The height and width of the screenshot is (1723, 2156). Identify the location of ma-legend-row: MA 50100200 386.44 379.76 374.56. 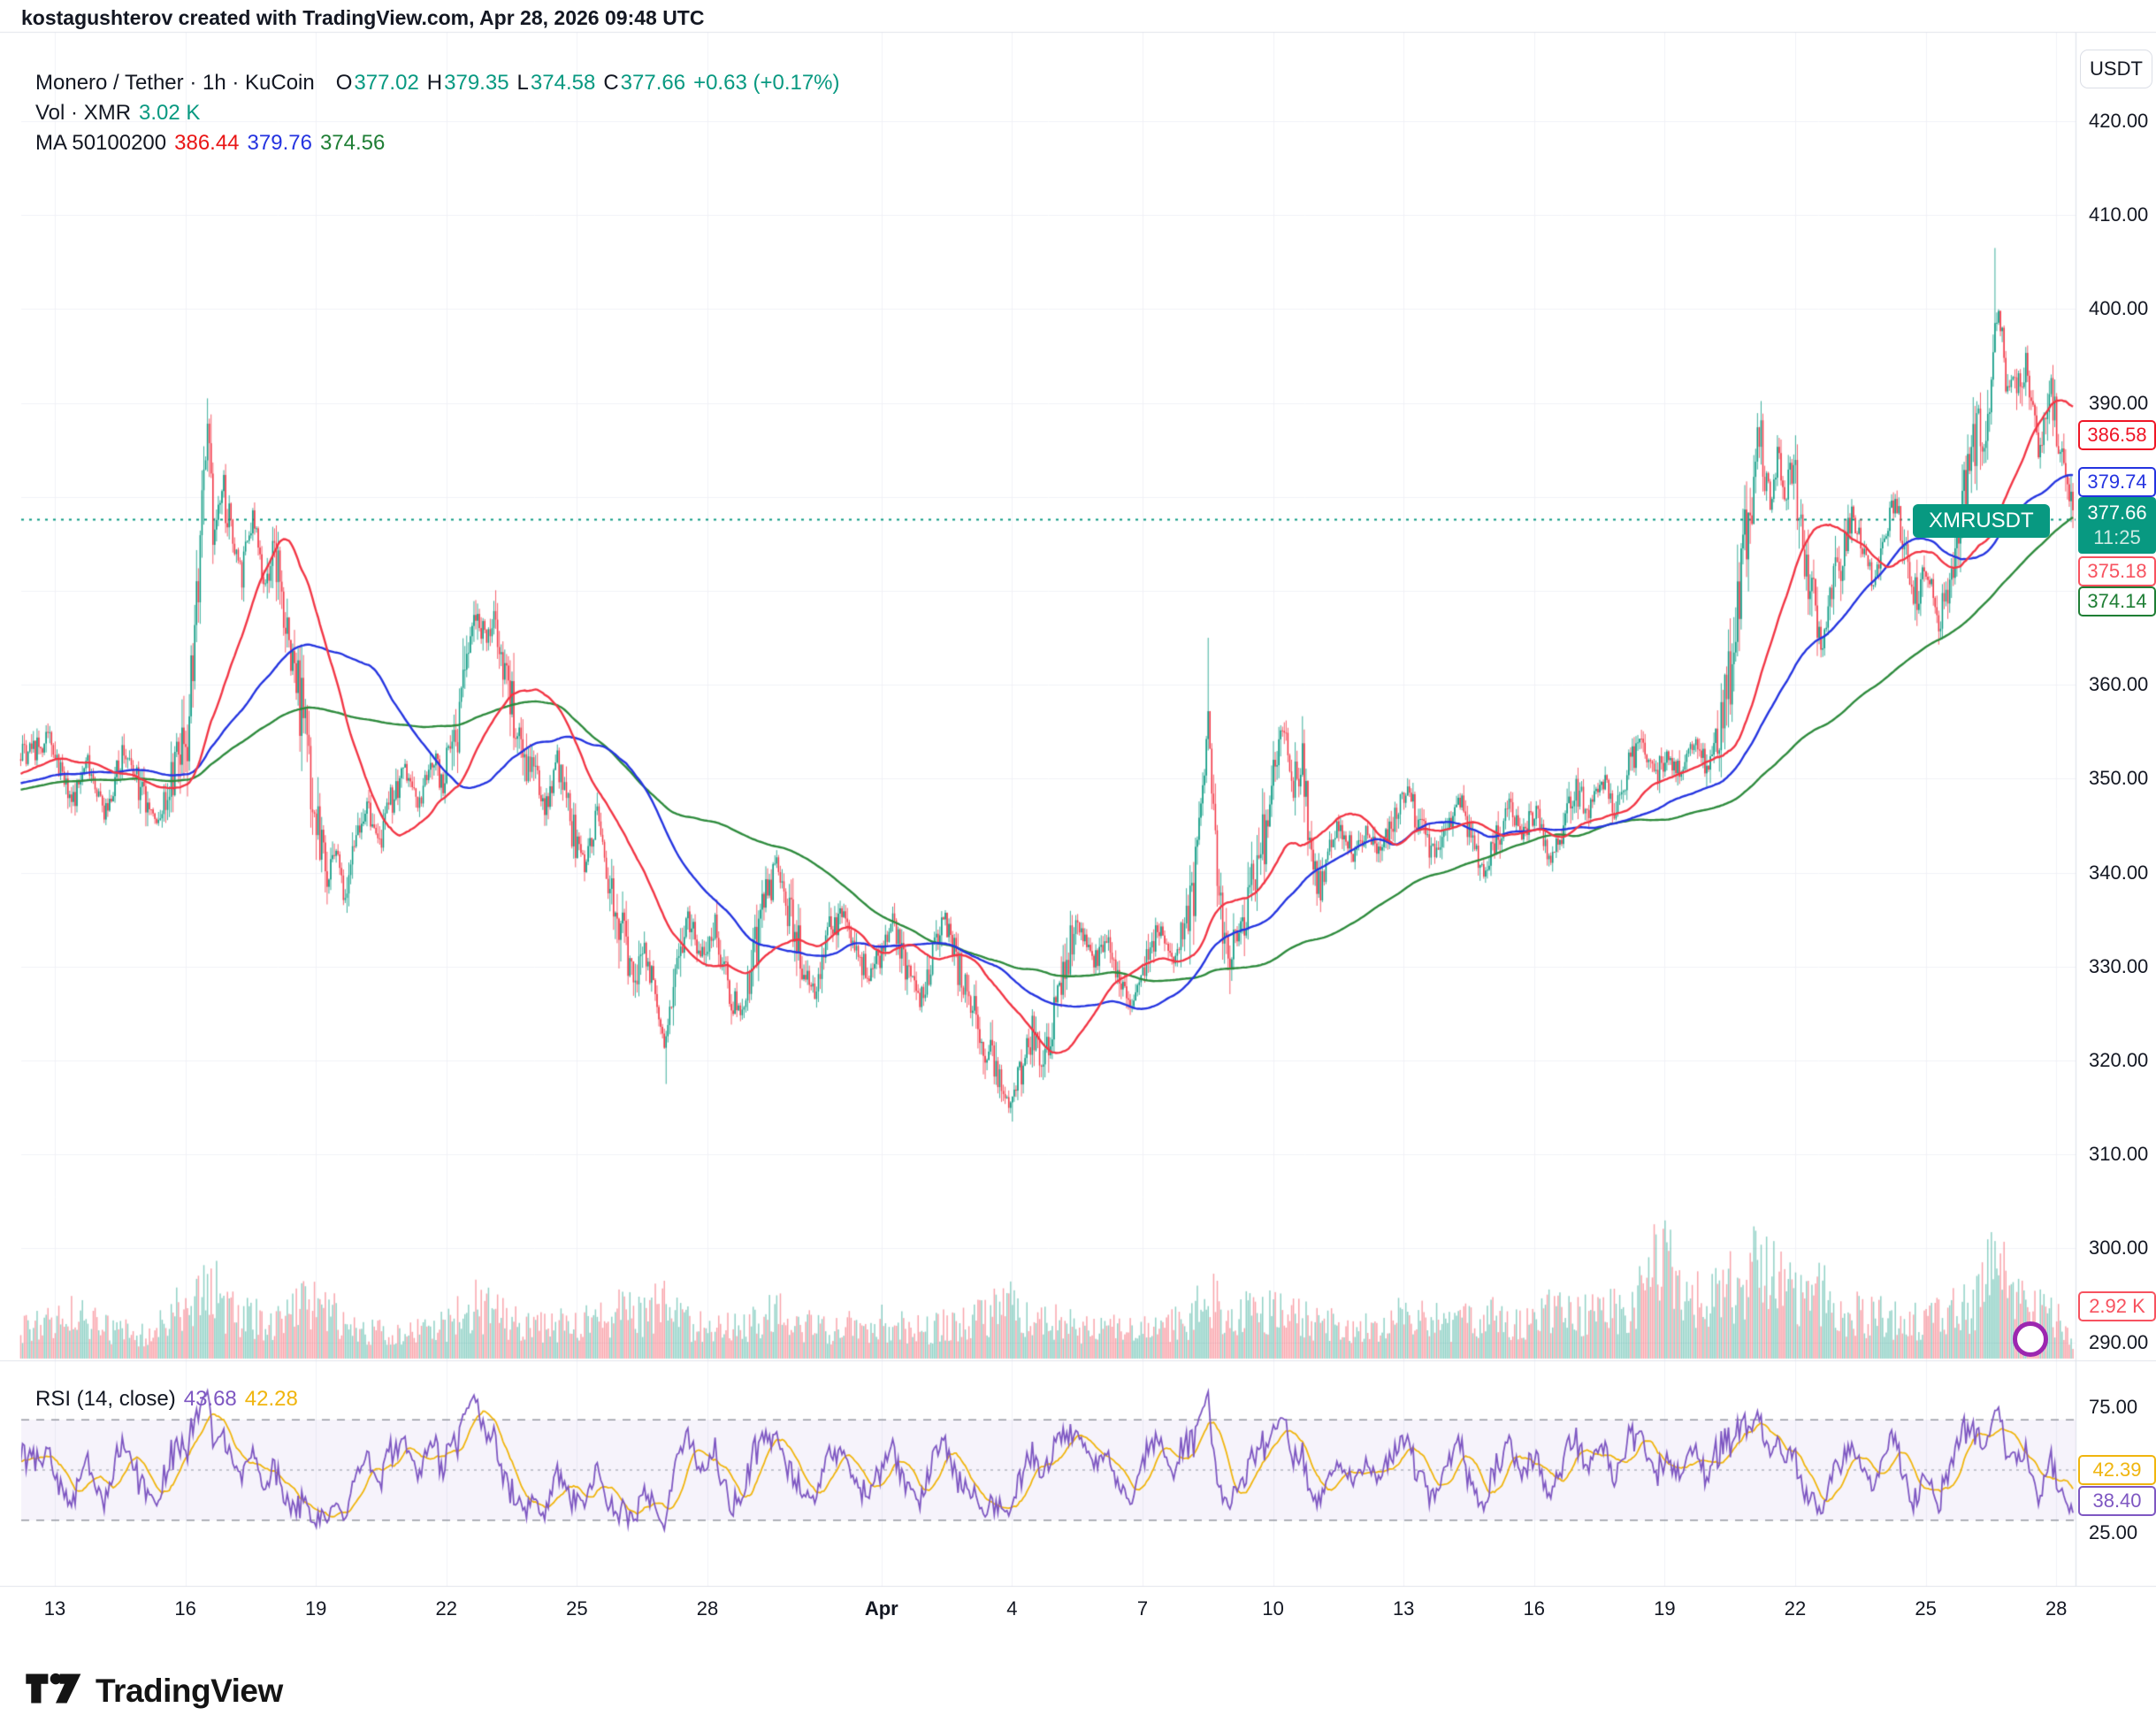
(210, 144).